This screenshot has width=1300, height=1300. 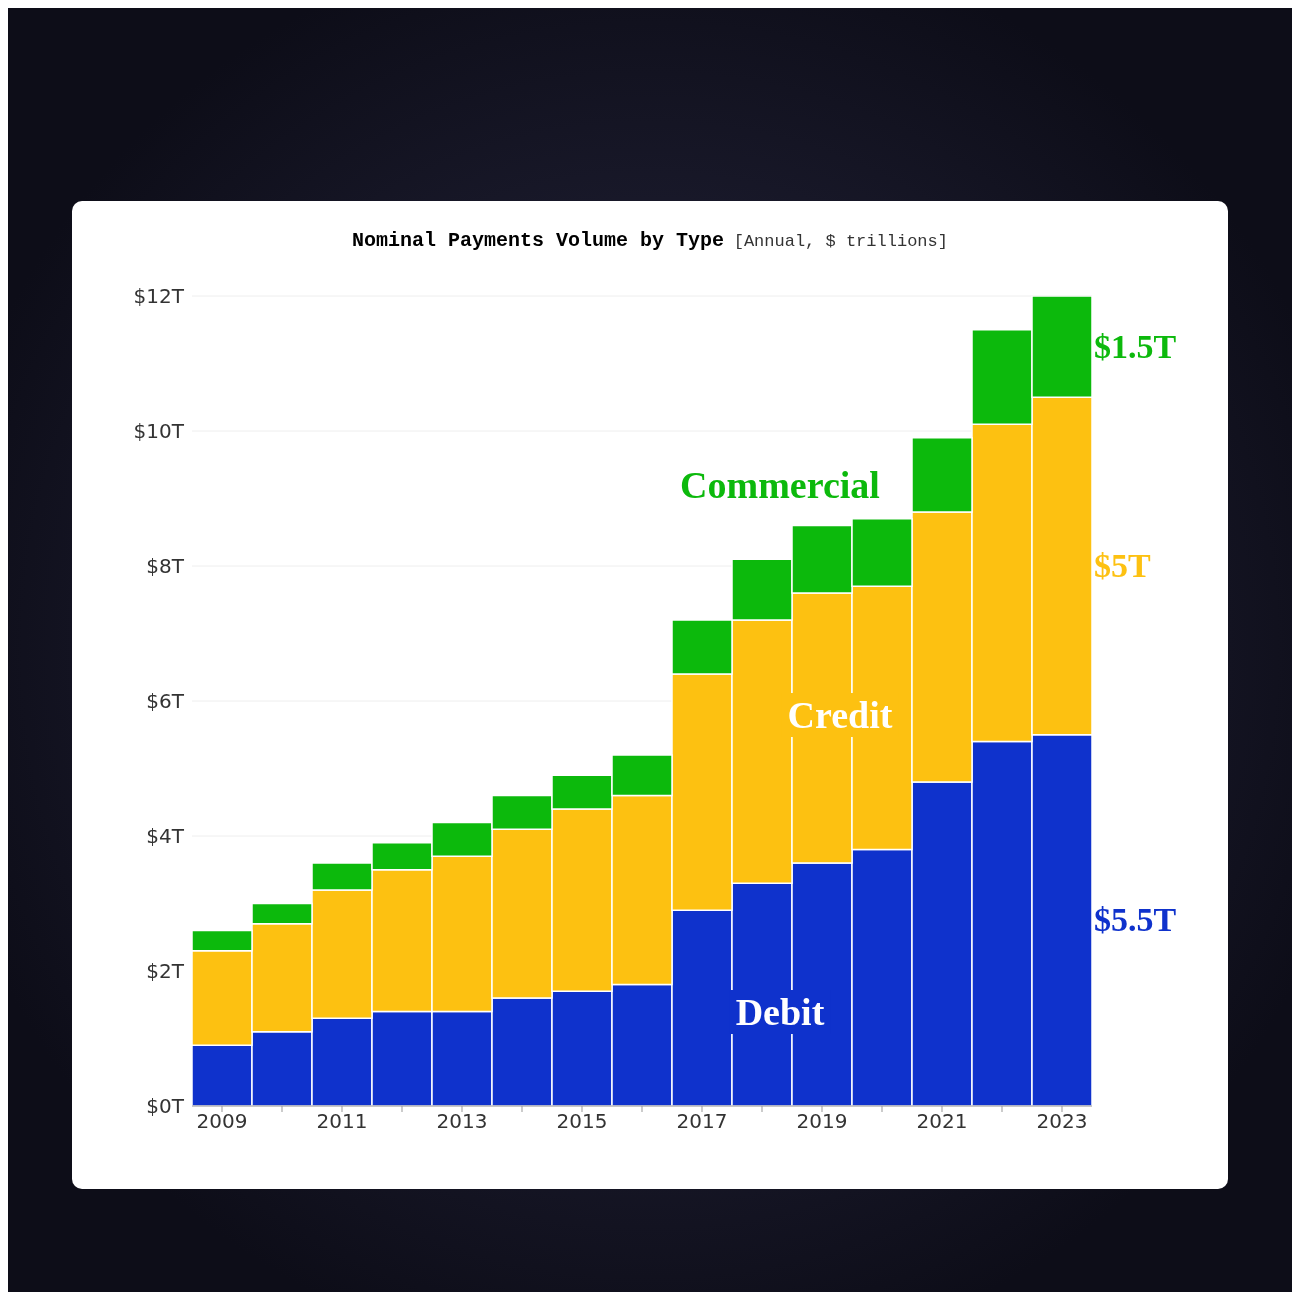 I want to click on y-tick-label: $8T, so click(x=165, y=566).